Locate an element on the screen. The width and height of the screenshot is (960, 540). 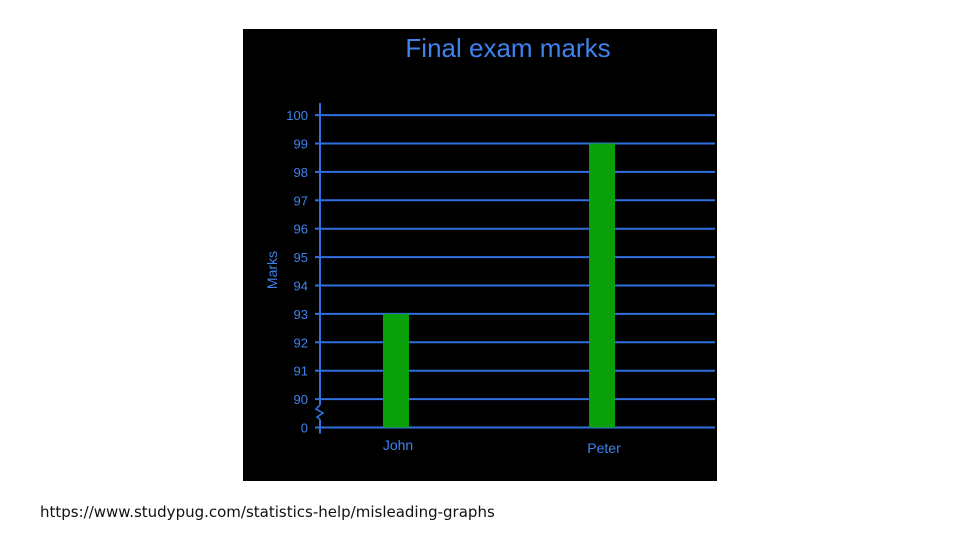
y-axis-label: Marks is located at coordinates (272, 270).